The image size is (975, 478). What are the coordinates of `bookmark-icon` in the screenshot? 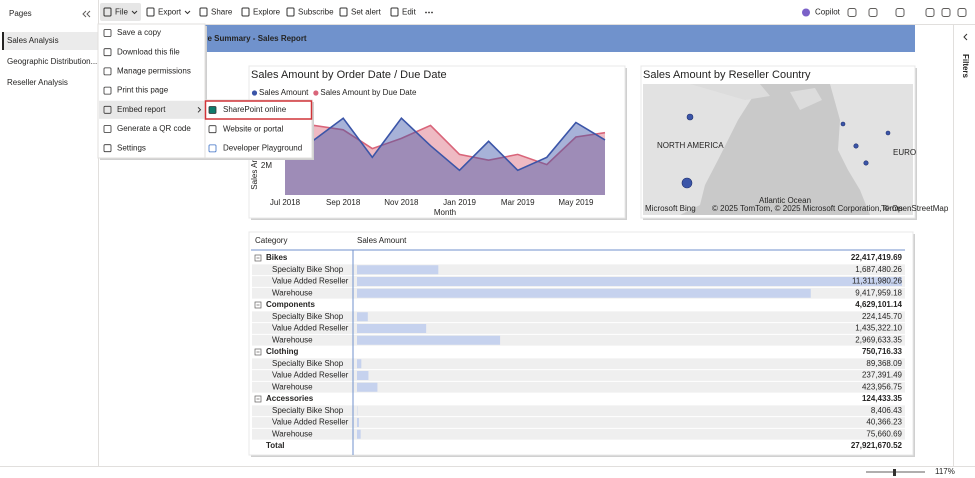 It's located at (873, 12).